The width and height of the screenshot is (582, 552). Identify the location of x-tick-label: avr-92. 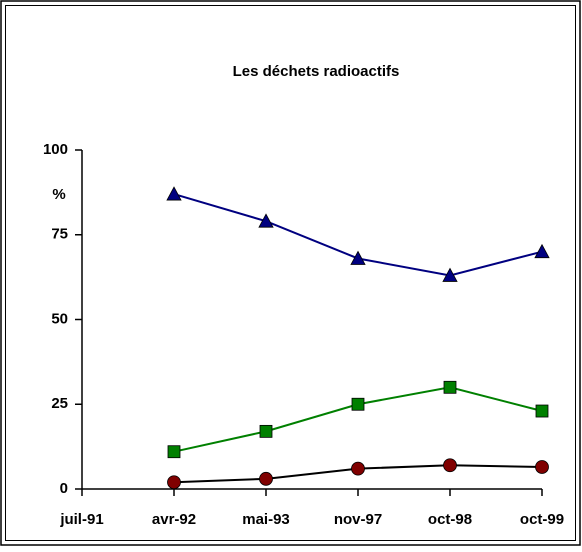
(174, 519).